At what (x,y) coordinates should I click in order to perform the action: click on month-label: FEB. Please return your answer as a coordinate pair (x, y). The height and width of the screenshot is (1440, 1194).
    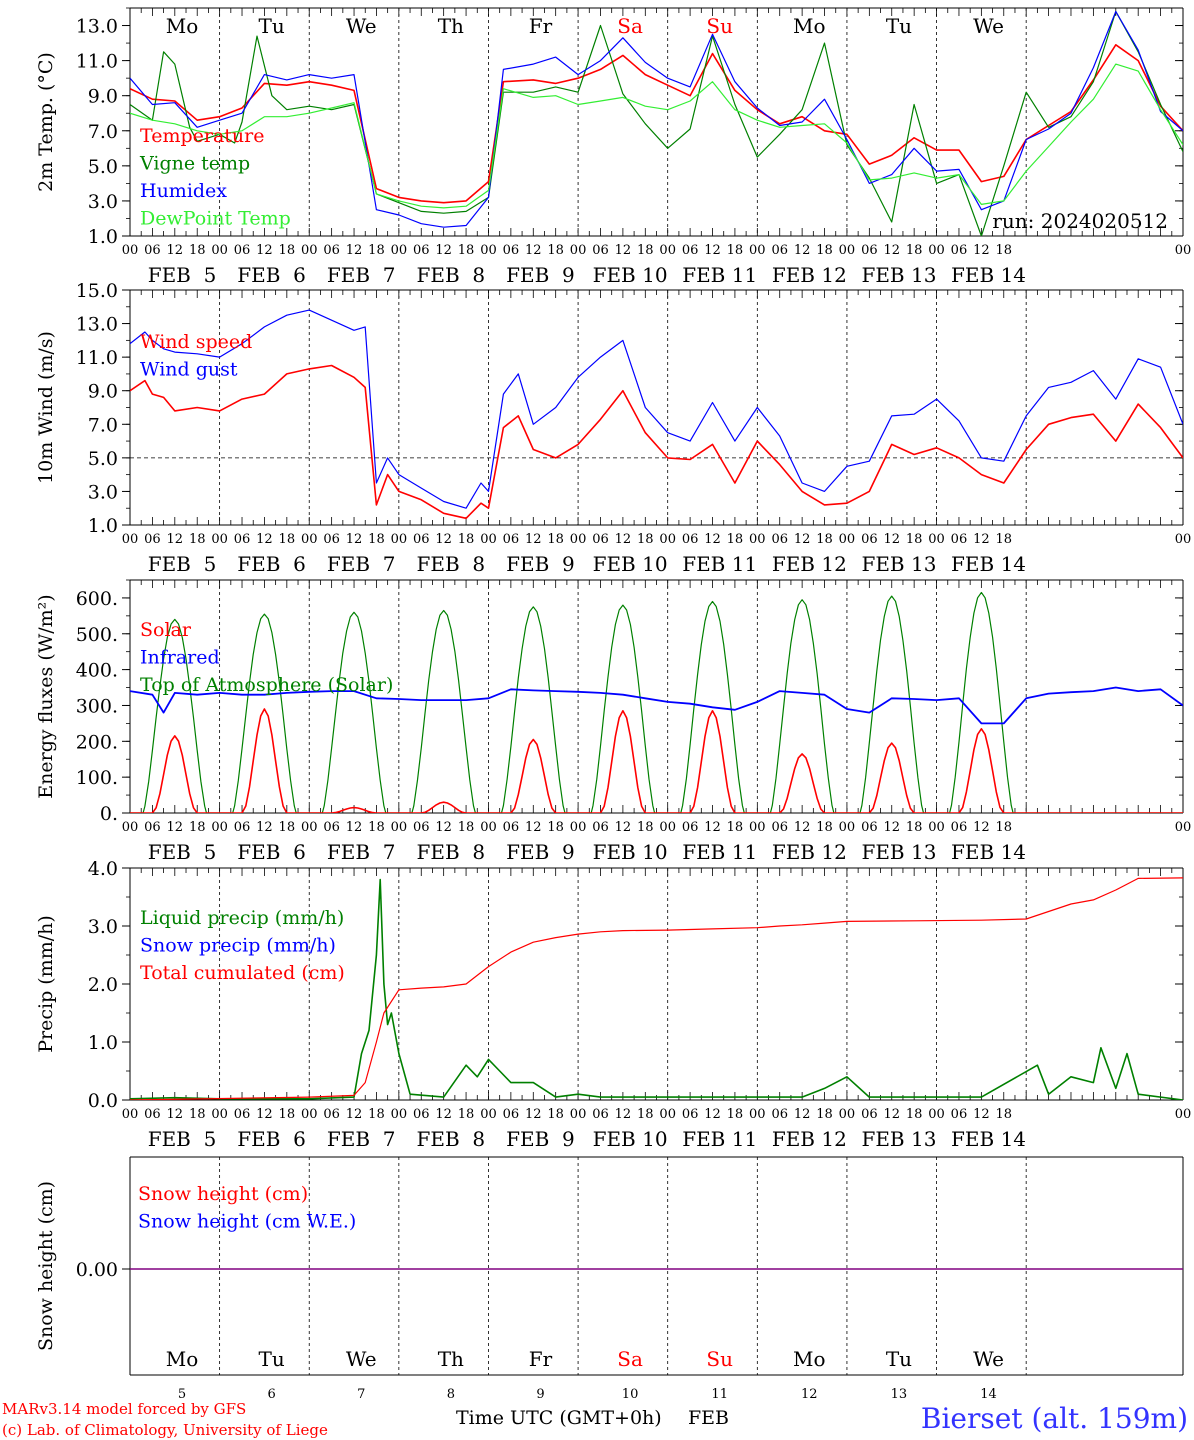
    Looking at the image, I should click on (708, 1418).